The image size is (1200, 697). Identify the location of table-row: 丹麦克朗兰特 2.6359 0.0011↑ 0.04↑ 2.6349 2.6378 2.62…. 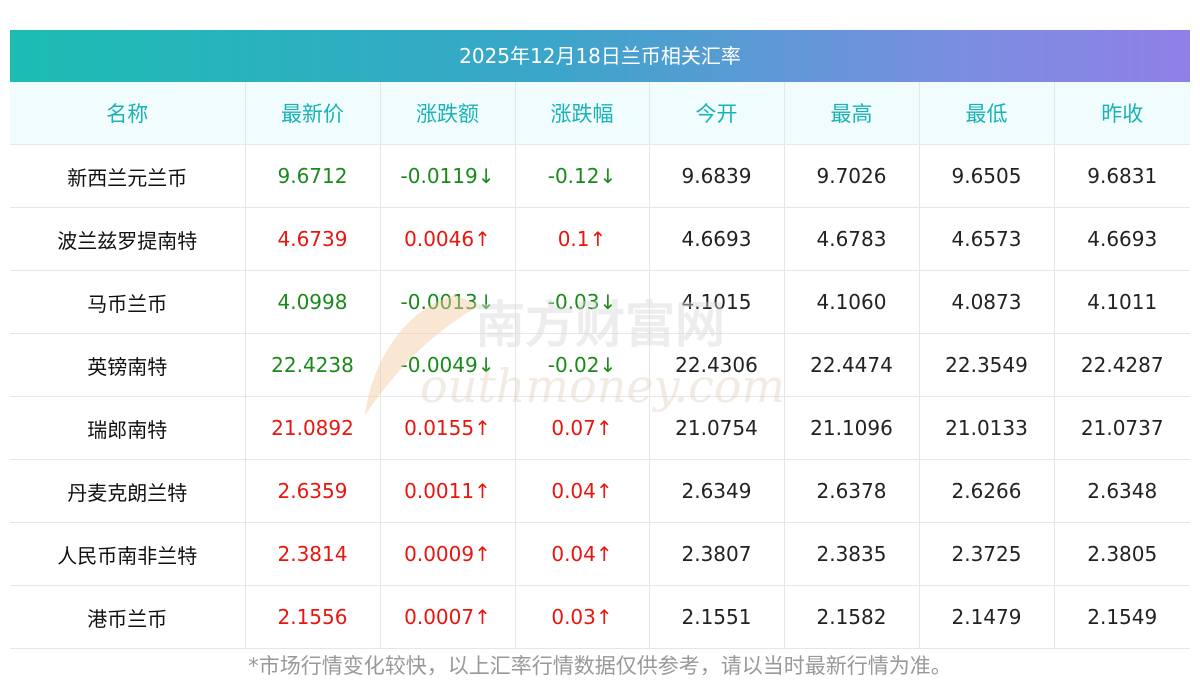
(600, 491).